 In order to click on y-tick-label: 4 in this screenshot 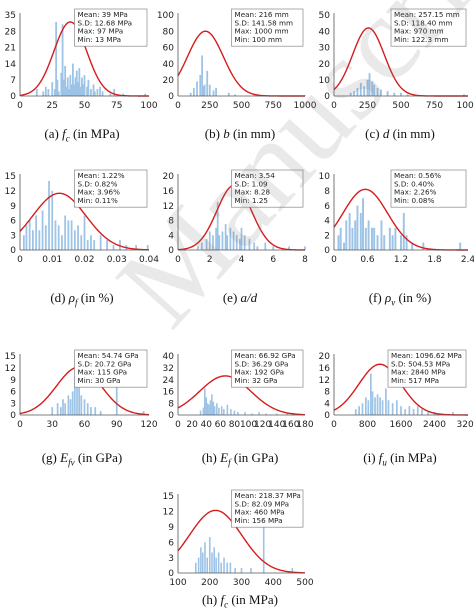, I will do `click(327, 222)`.